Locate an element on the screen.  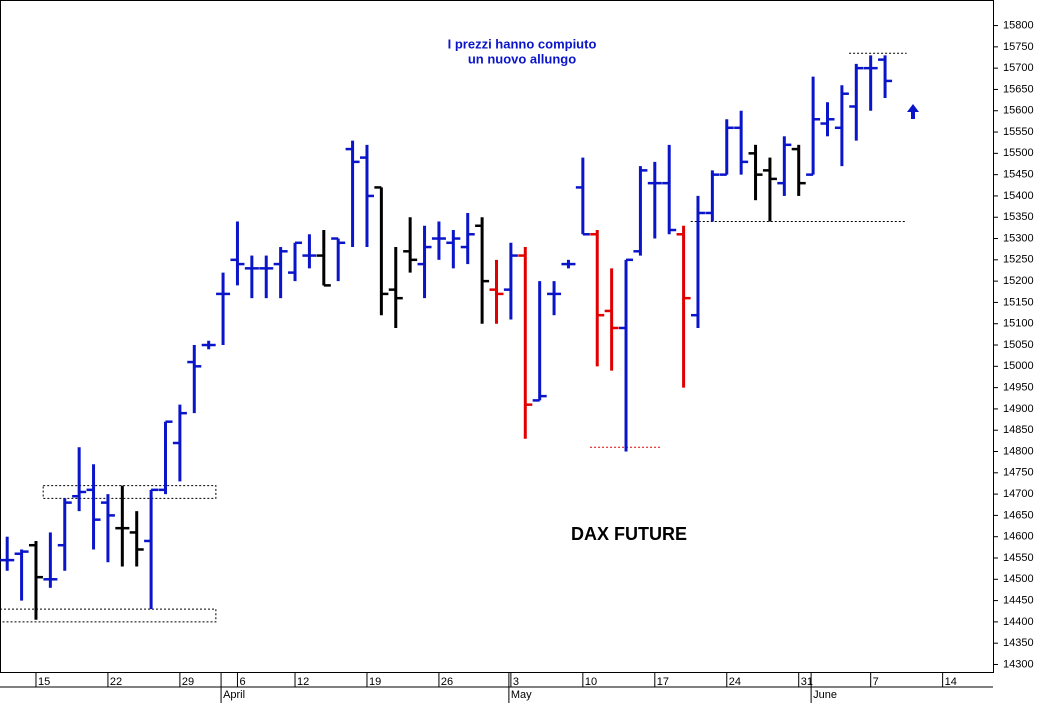
x-tick-label: 19 is located at coordinates (375, 682).